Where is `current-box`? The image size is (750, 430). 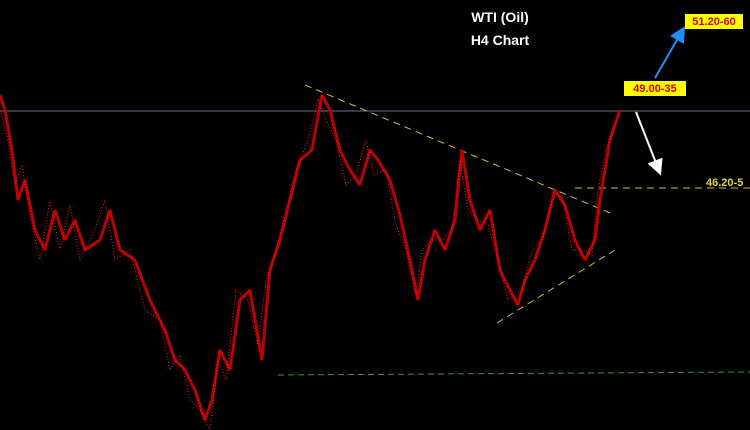
current-box is located at coordinates (655, 88).